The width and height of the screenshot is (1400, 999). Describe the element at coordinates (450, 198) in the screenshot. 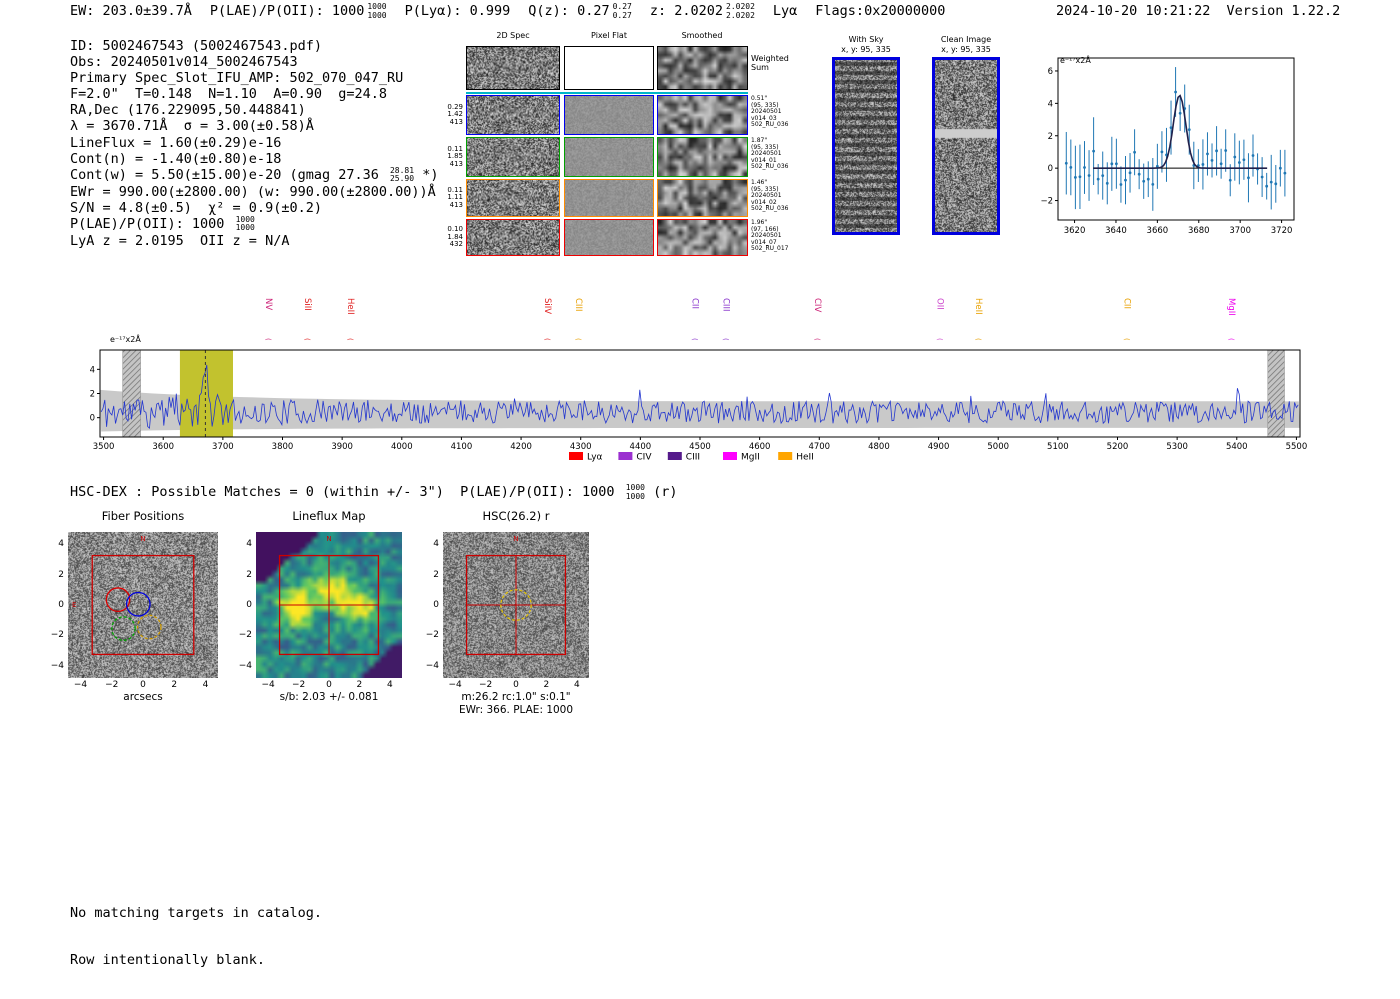

I see `cutout-row-left-labels: 0.11 1.11 413` at that location.